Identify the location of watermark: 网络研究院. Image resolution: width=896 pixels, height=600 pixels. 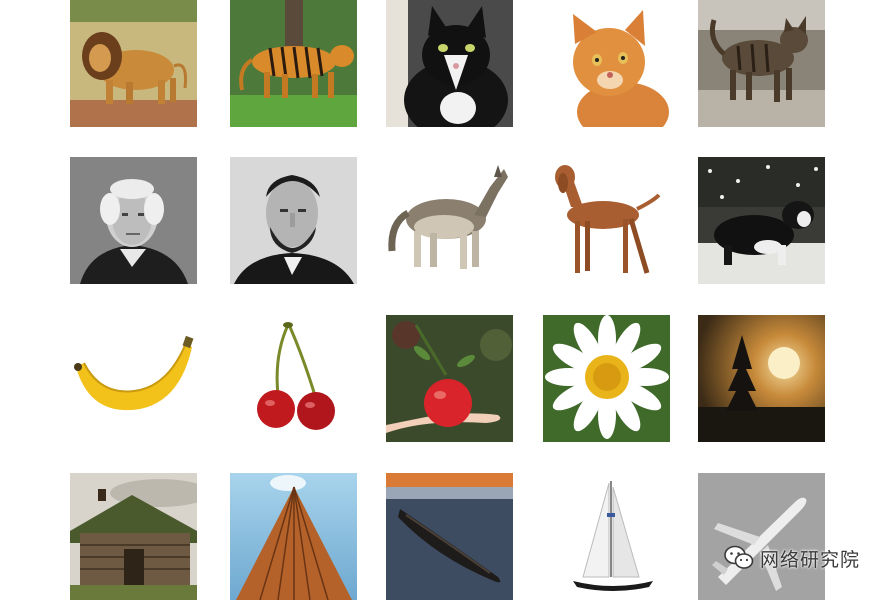
(792, 558).